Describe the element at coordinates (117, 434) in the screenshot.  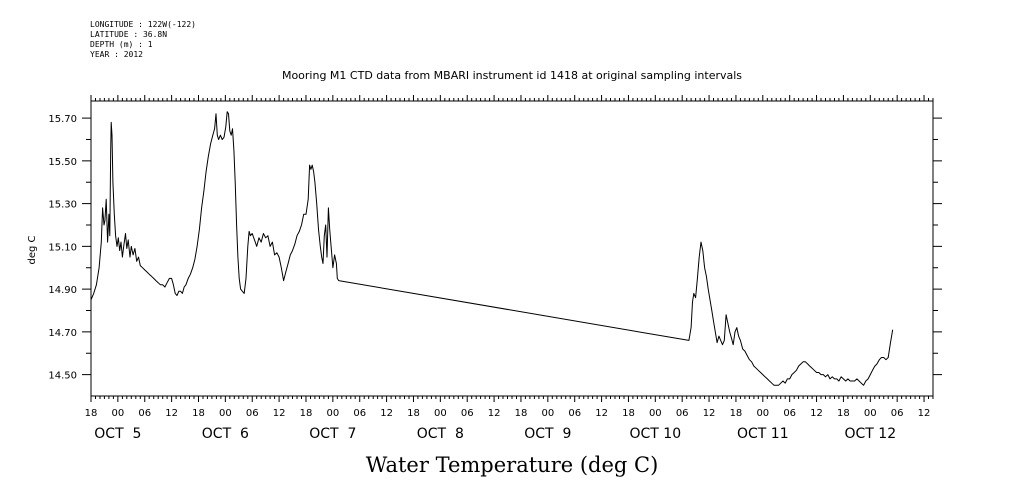
I see `x-day-label: OCT 5` at that location.